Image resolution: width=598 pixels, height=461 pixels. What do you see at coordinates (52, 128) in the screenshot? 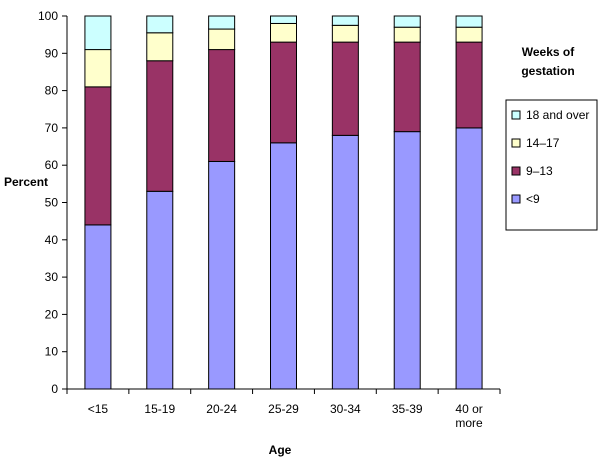
I see `y-tick-label: 70` at bounding box center [52, 128].